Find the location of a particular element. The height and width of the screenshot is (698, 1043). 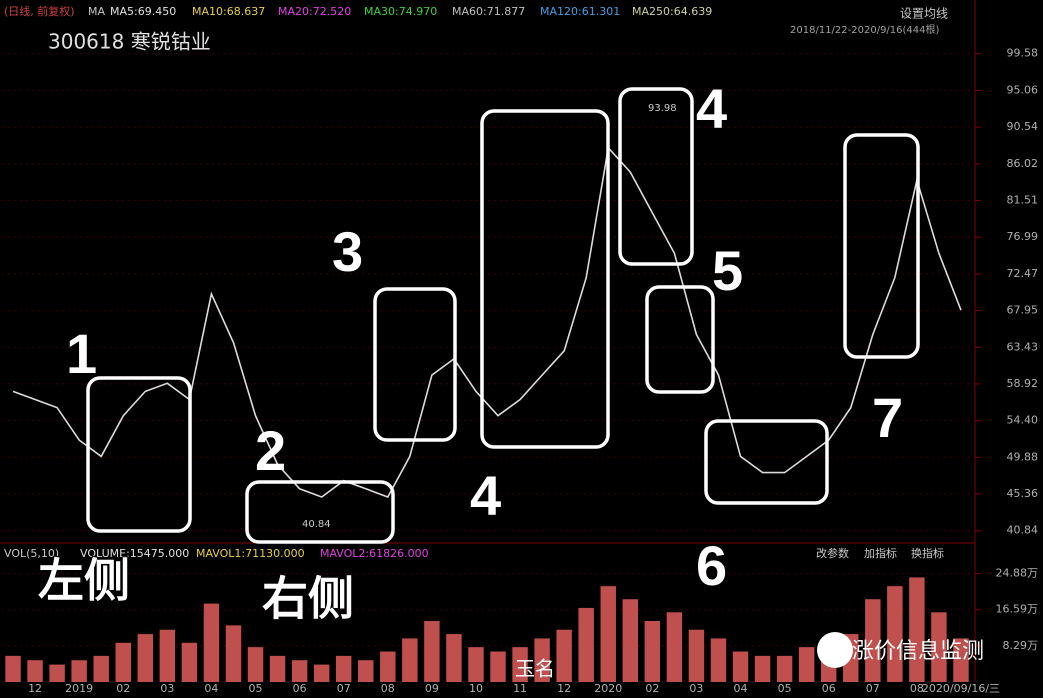

annotation: 6 is located at coordinates (711, 565).